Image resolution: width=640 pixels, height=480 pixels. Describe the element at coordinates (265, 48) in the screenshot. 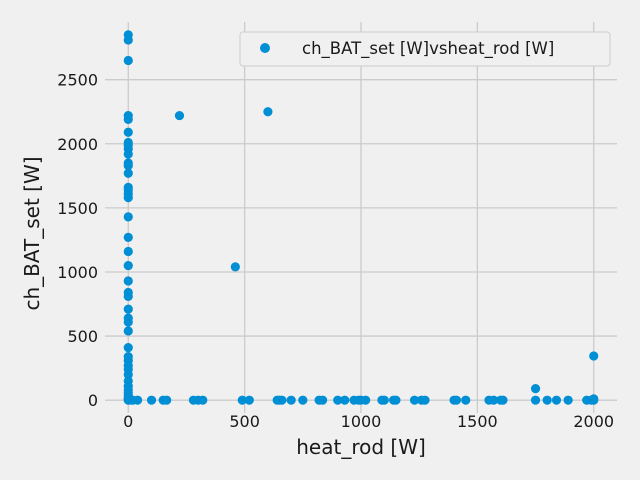

I see `legend-marker` at that location.